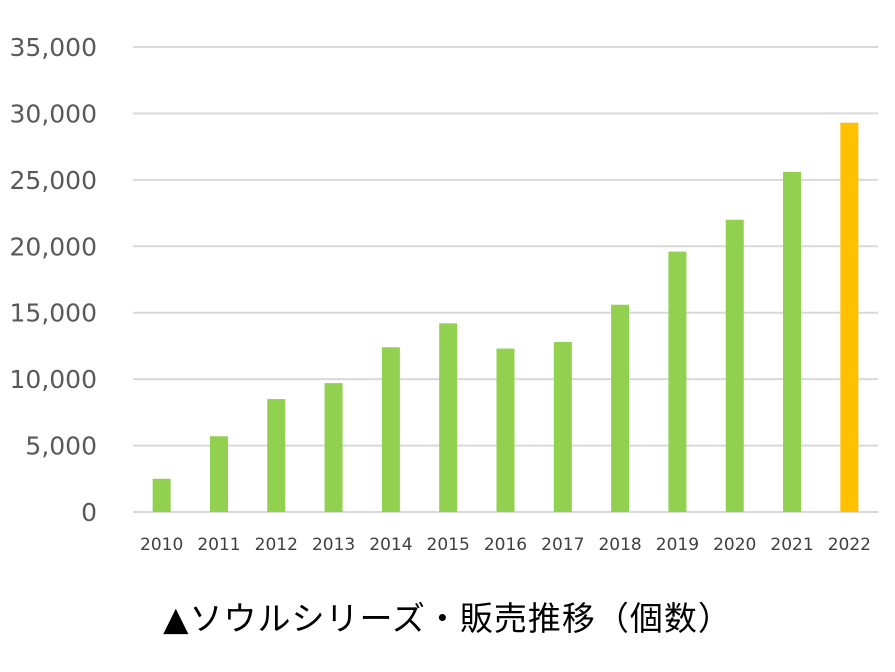  I want to click on x-tick-label: 2022, so click(849, 545).